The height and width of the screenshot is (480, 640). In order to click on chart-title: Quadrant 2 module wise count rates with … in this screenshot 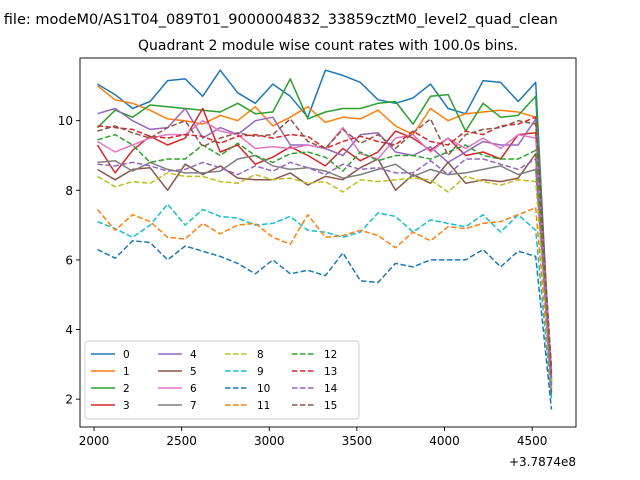, I will do `click(328, 46)`.